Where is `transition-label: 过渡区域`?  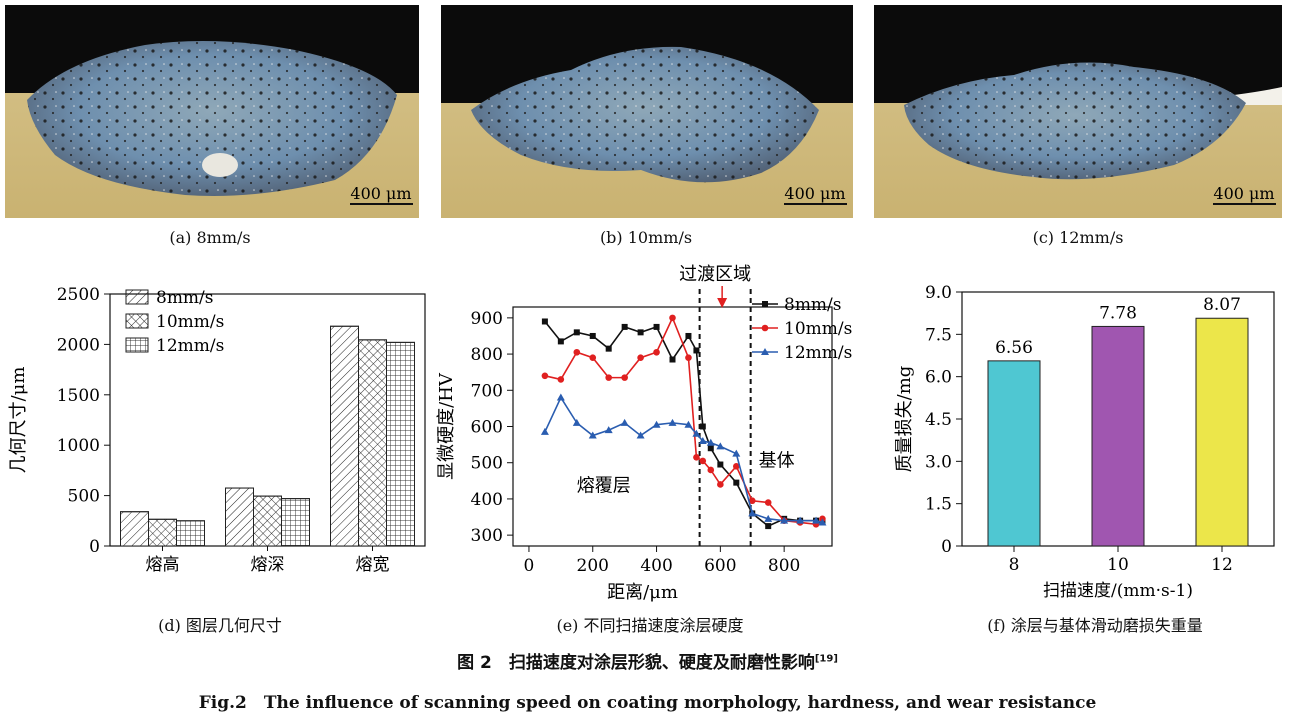 transition-label: 过渡区域 is located at coordinates (715, 274).